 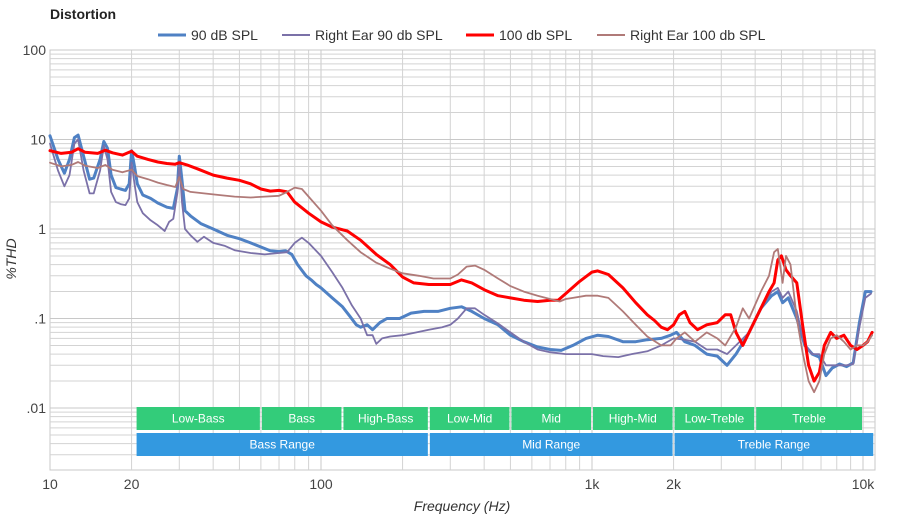 What do you see at coordinates (674, 484) in the screenshot?
I see `x-tick-label: 2k` at bounding box center [674, 484].